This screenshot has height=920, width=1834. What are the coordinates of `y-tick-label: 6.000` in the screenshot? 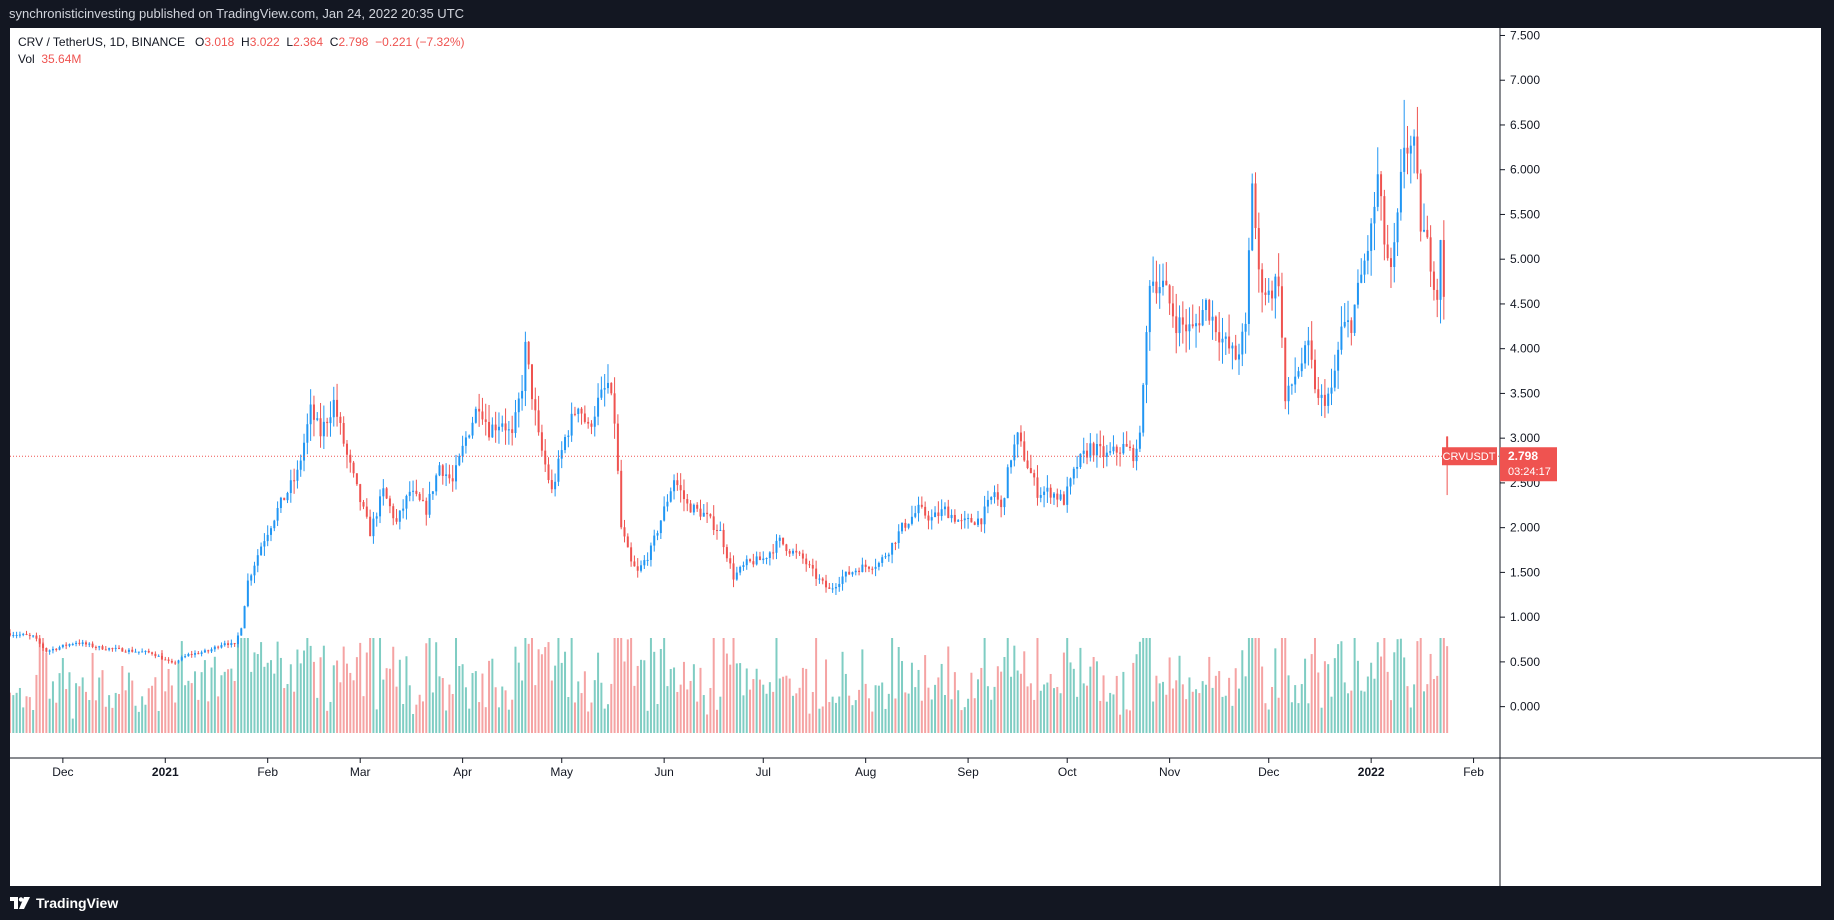 It's located at (1525, 170).